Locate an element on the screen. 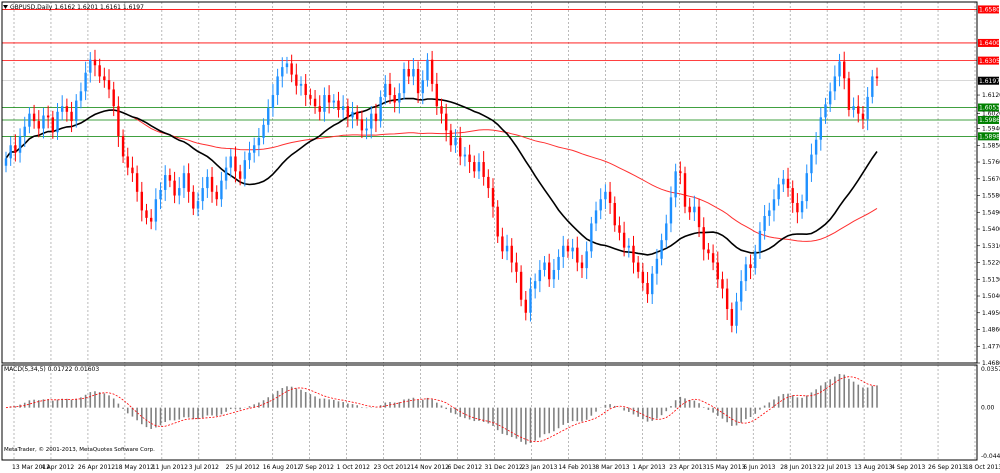 This screenshot has width=1000, height=473. date-tick-label: 14 Nov 2012 is located at coordinates (430, 467).